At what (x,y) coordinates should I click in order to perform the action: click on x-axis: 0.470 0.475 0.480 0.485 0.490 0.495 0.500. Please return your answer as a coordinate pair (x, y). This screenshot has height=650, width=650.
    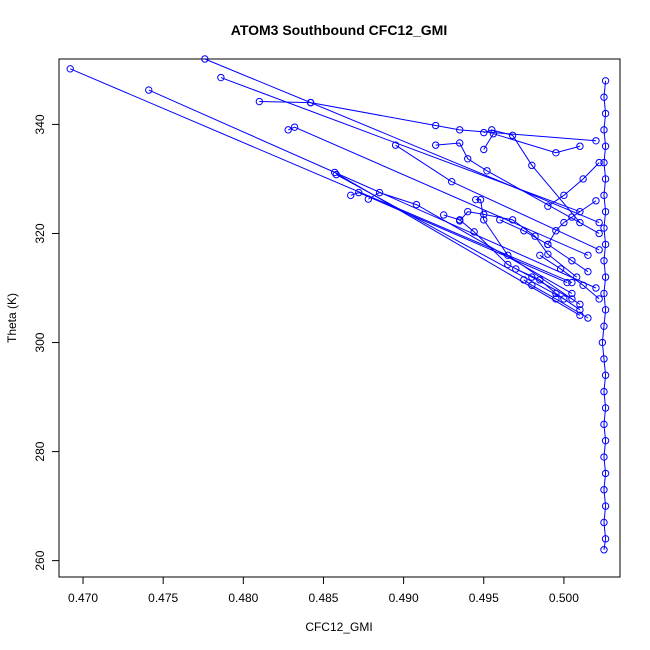
    Looking at the image, I should click on (323, 591).